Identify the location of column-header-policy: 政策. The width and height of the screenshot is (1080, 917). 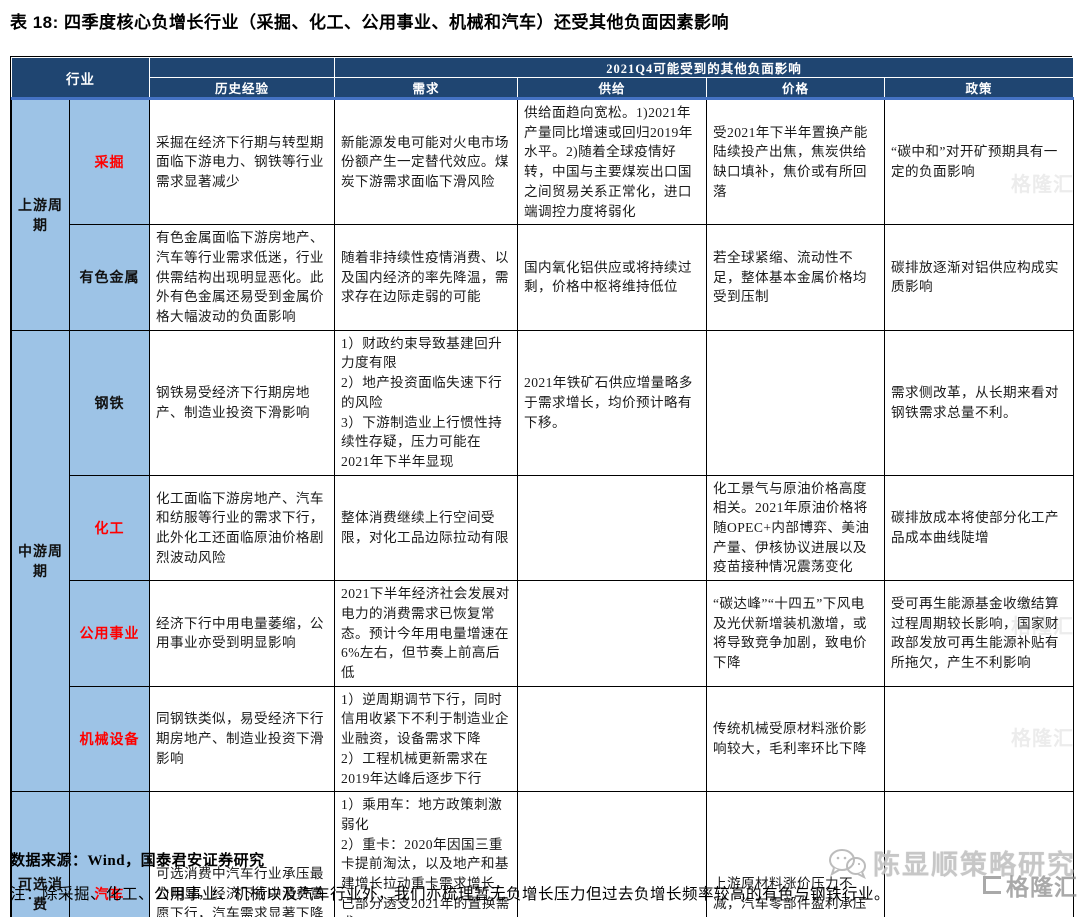
(979, 88).